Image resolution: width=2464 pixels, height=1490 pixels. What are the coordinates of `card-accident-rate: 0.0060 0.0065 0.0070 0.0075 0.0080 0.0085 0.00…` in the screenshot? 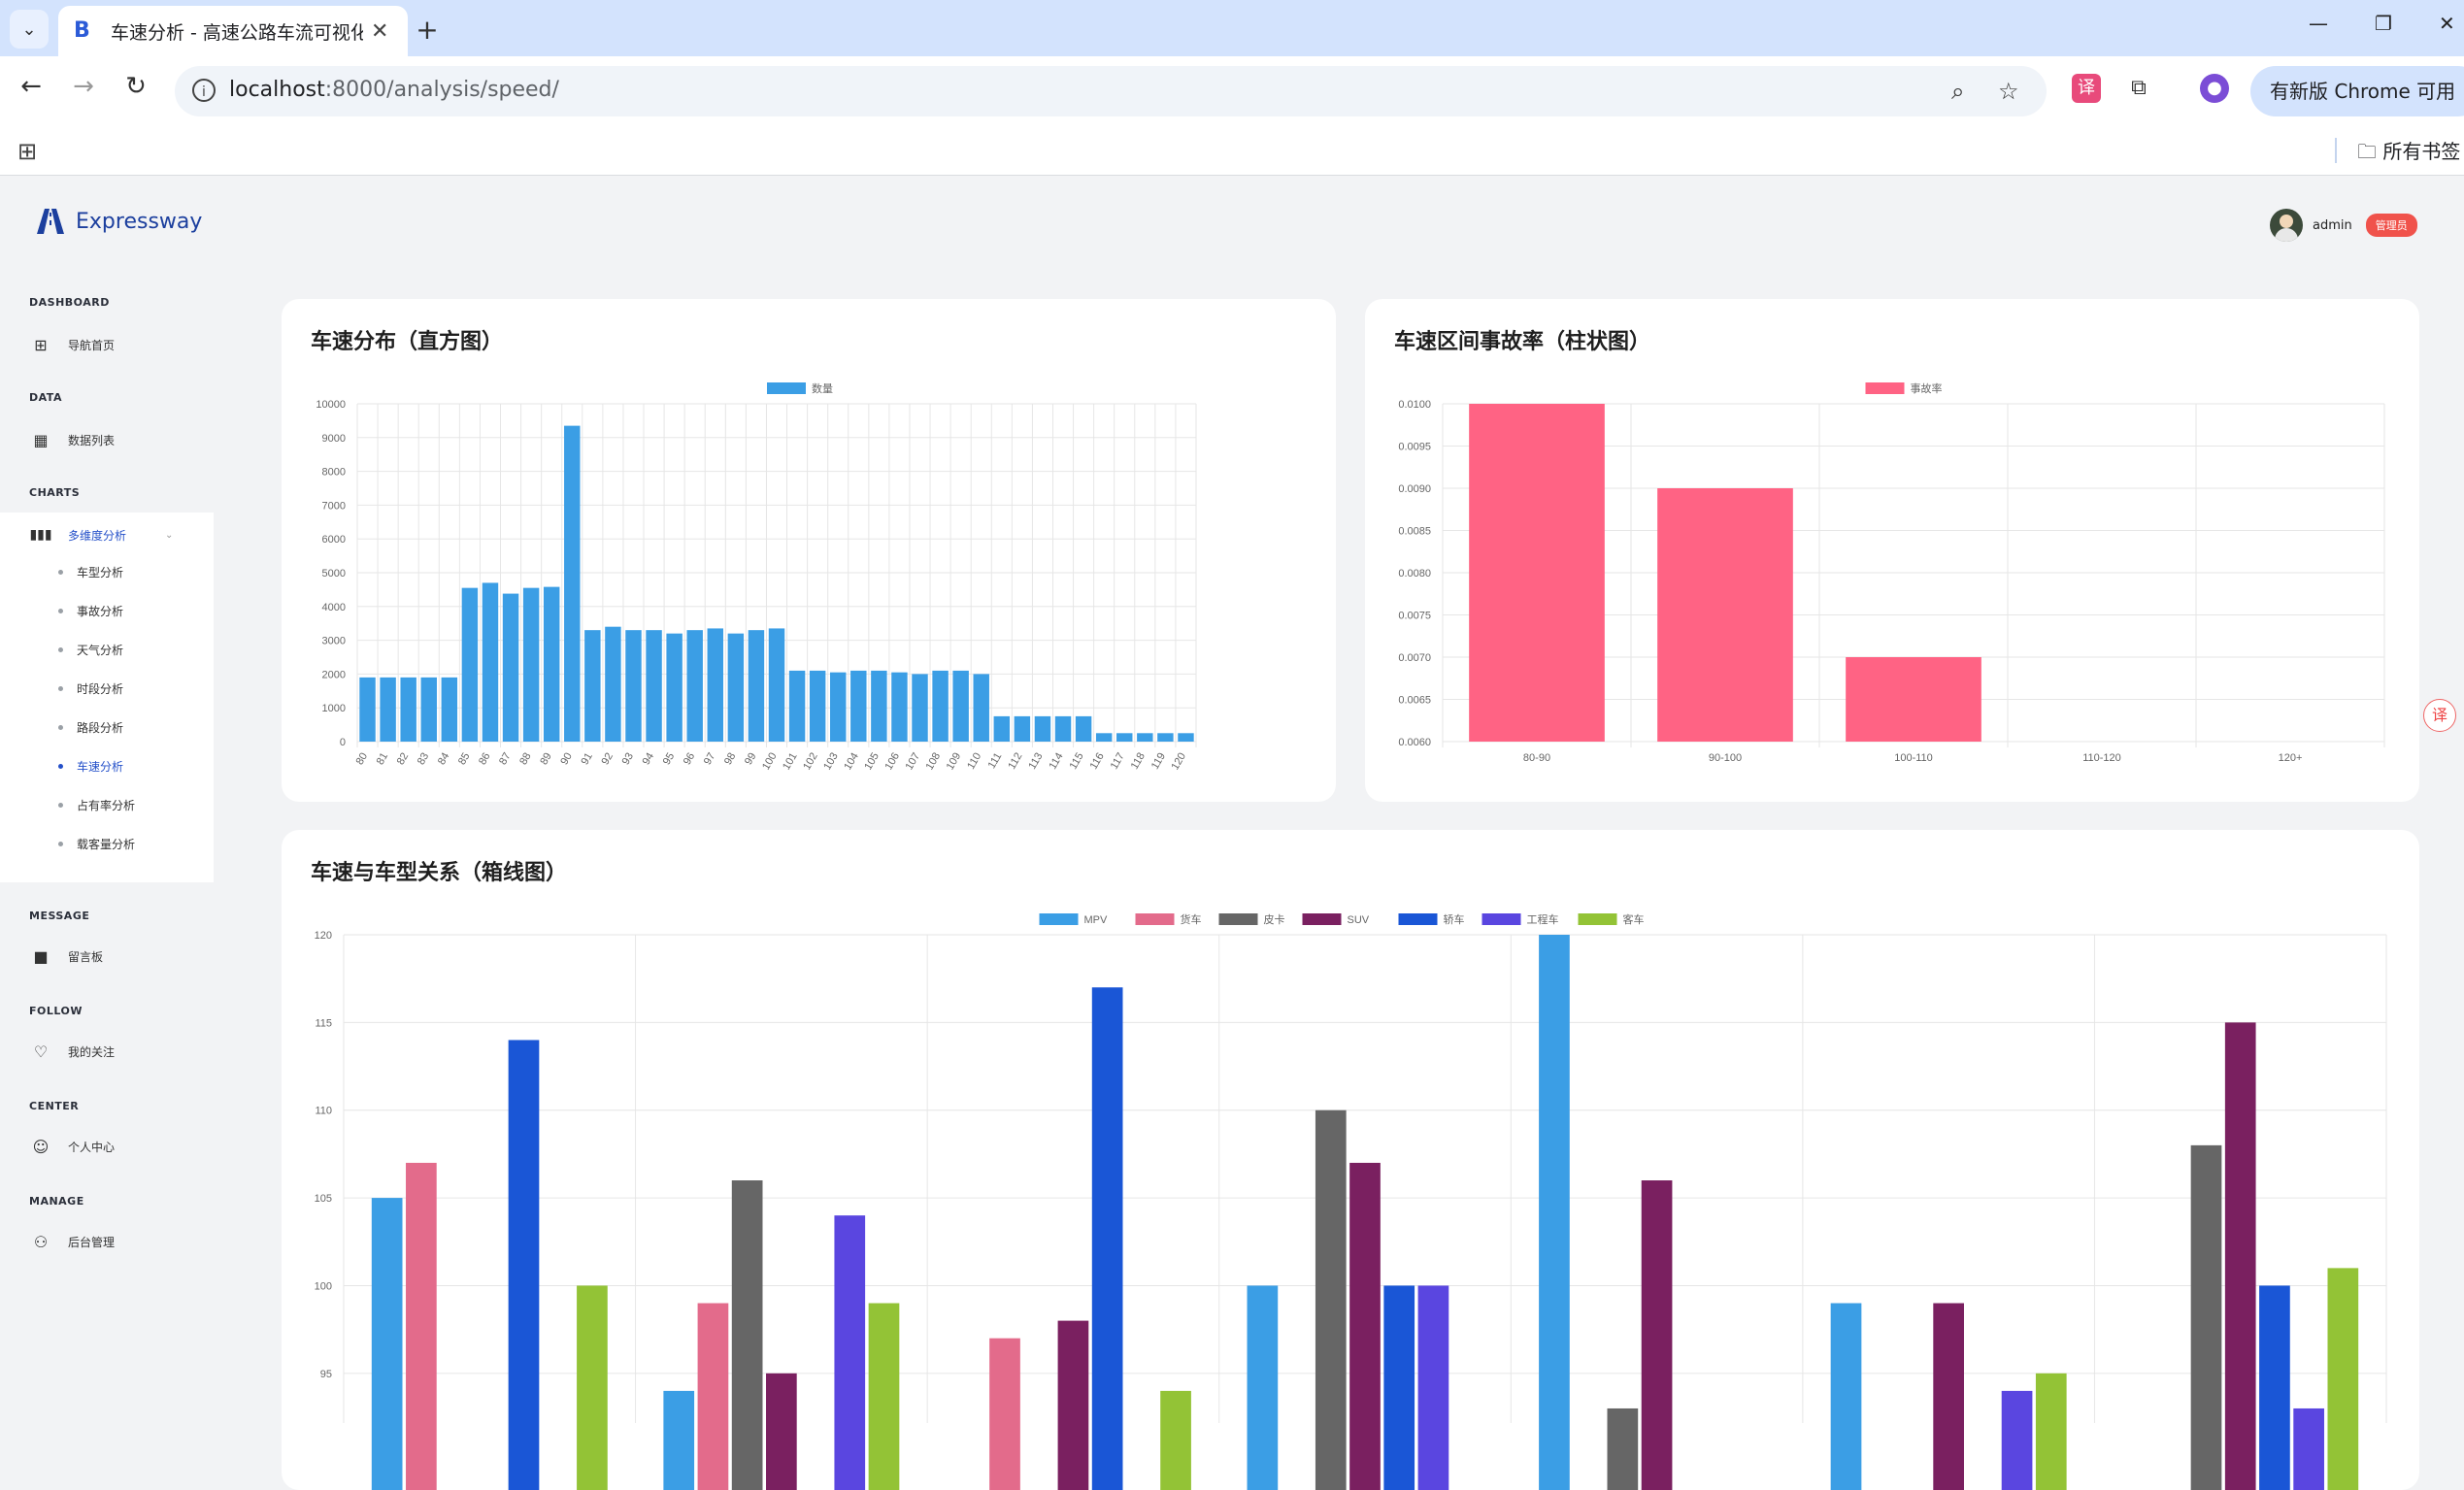 It's located at (1892, 550).